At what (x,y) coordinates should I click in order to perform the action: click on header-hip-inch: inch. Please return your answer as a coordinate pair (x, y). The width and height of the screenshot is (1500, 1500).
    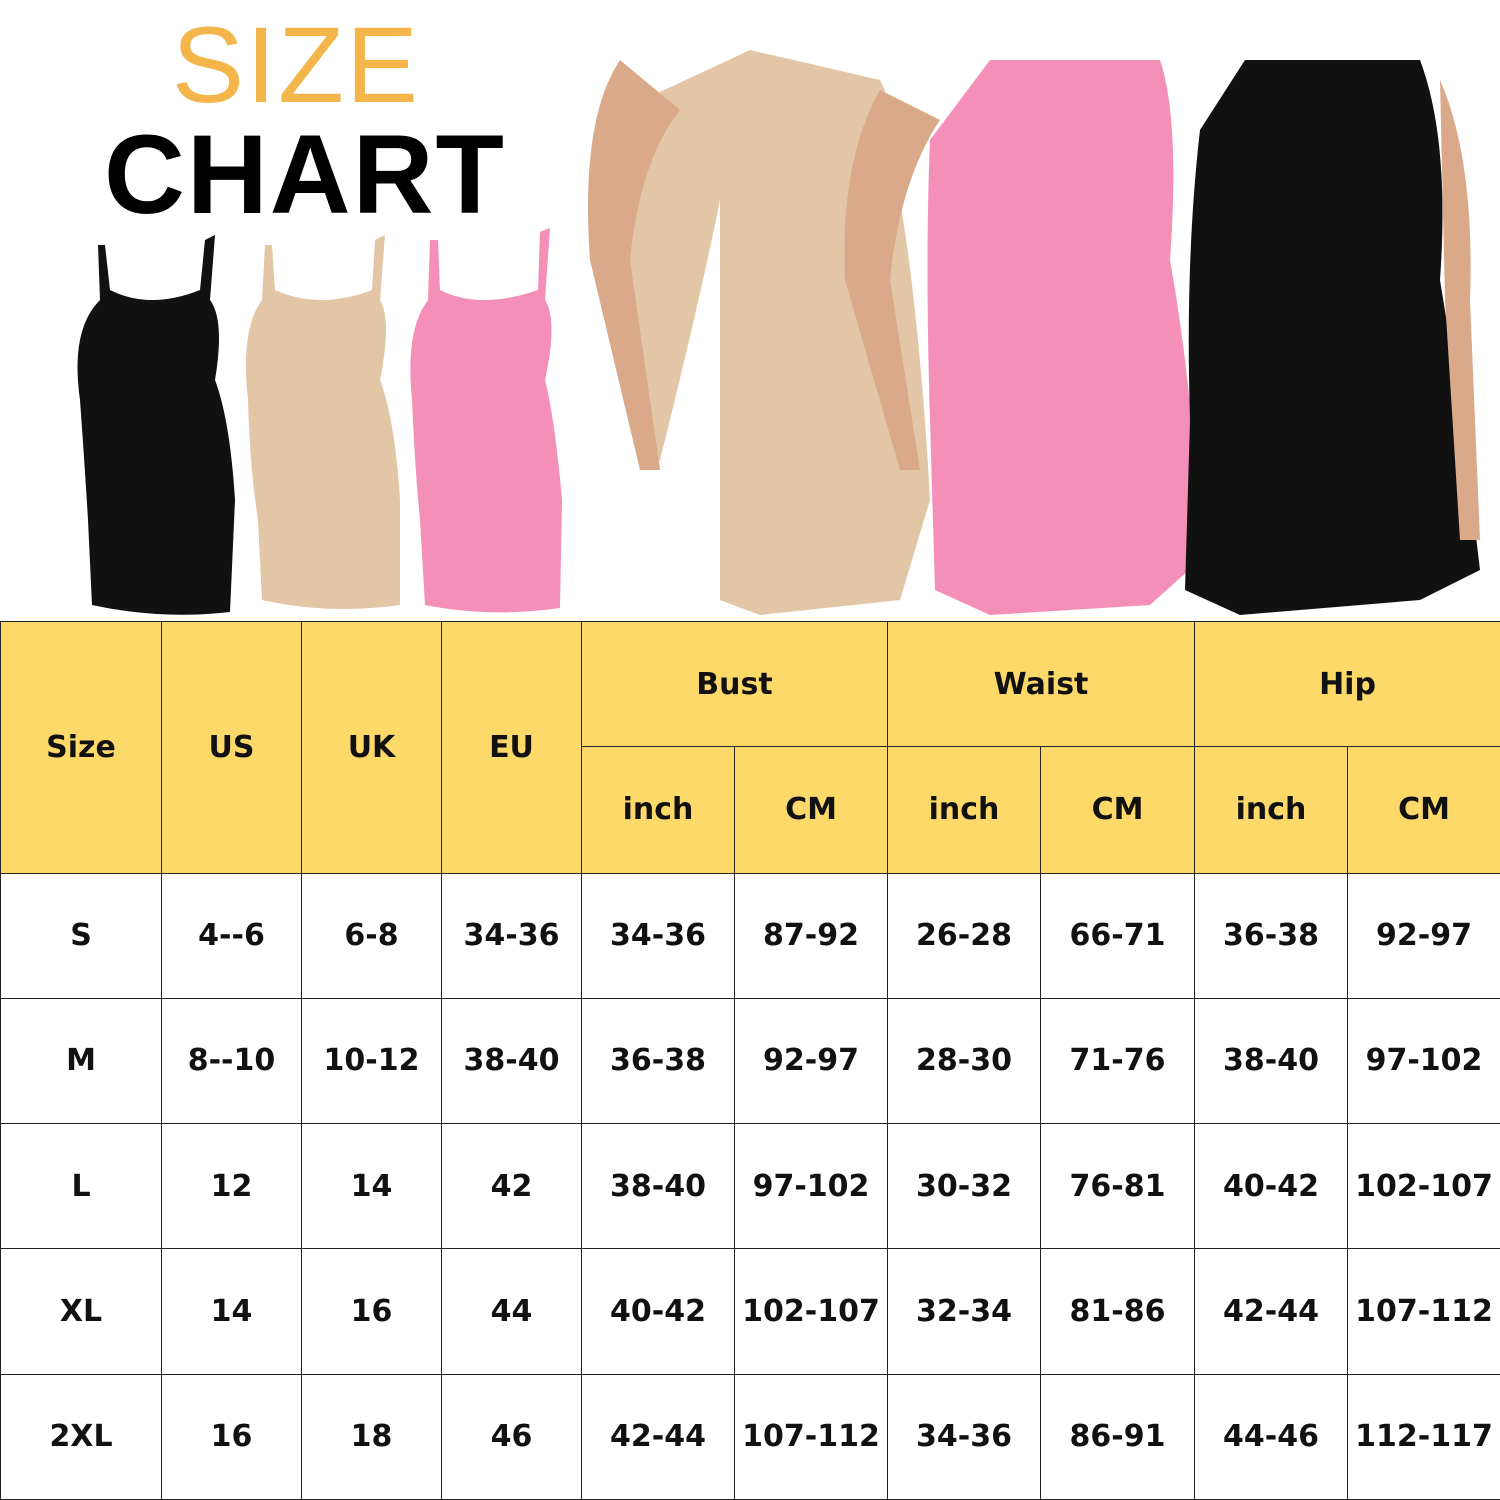
    Looking at the image, I should click on (1271, 810).